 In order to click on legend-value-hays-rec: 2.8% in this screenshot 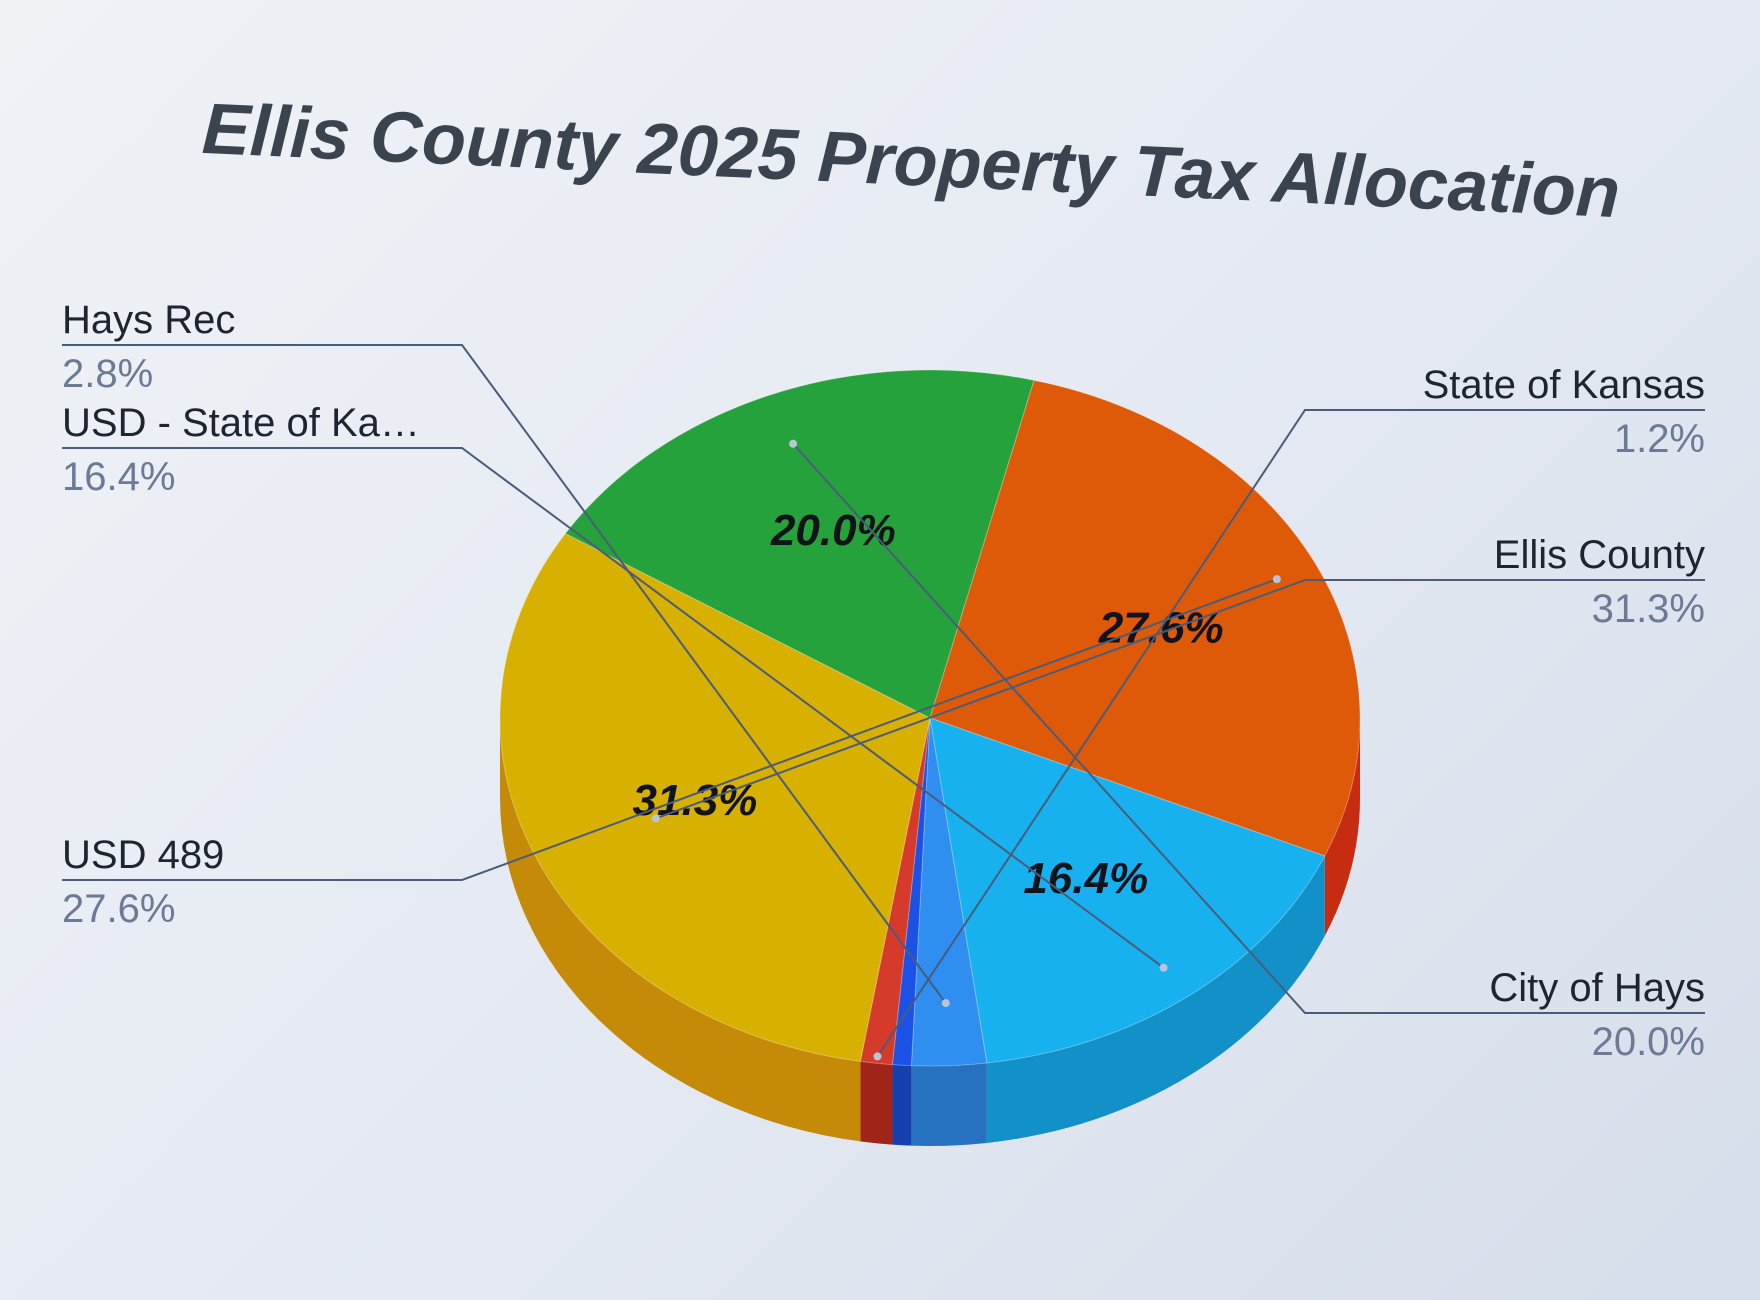, I will do `click(107, 374)`.